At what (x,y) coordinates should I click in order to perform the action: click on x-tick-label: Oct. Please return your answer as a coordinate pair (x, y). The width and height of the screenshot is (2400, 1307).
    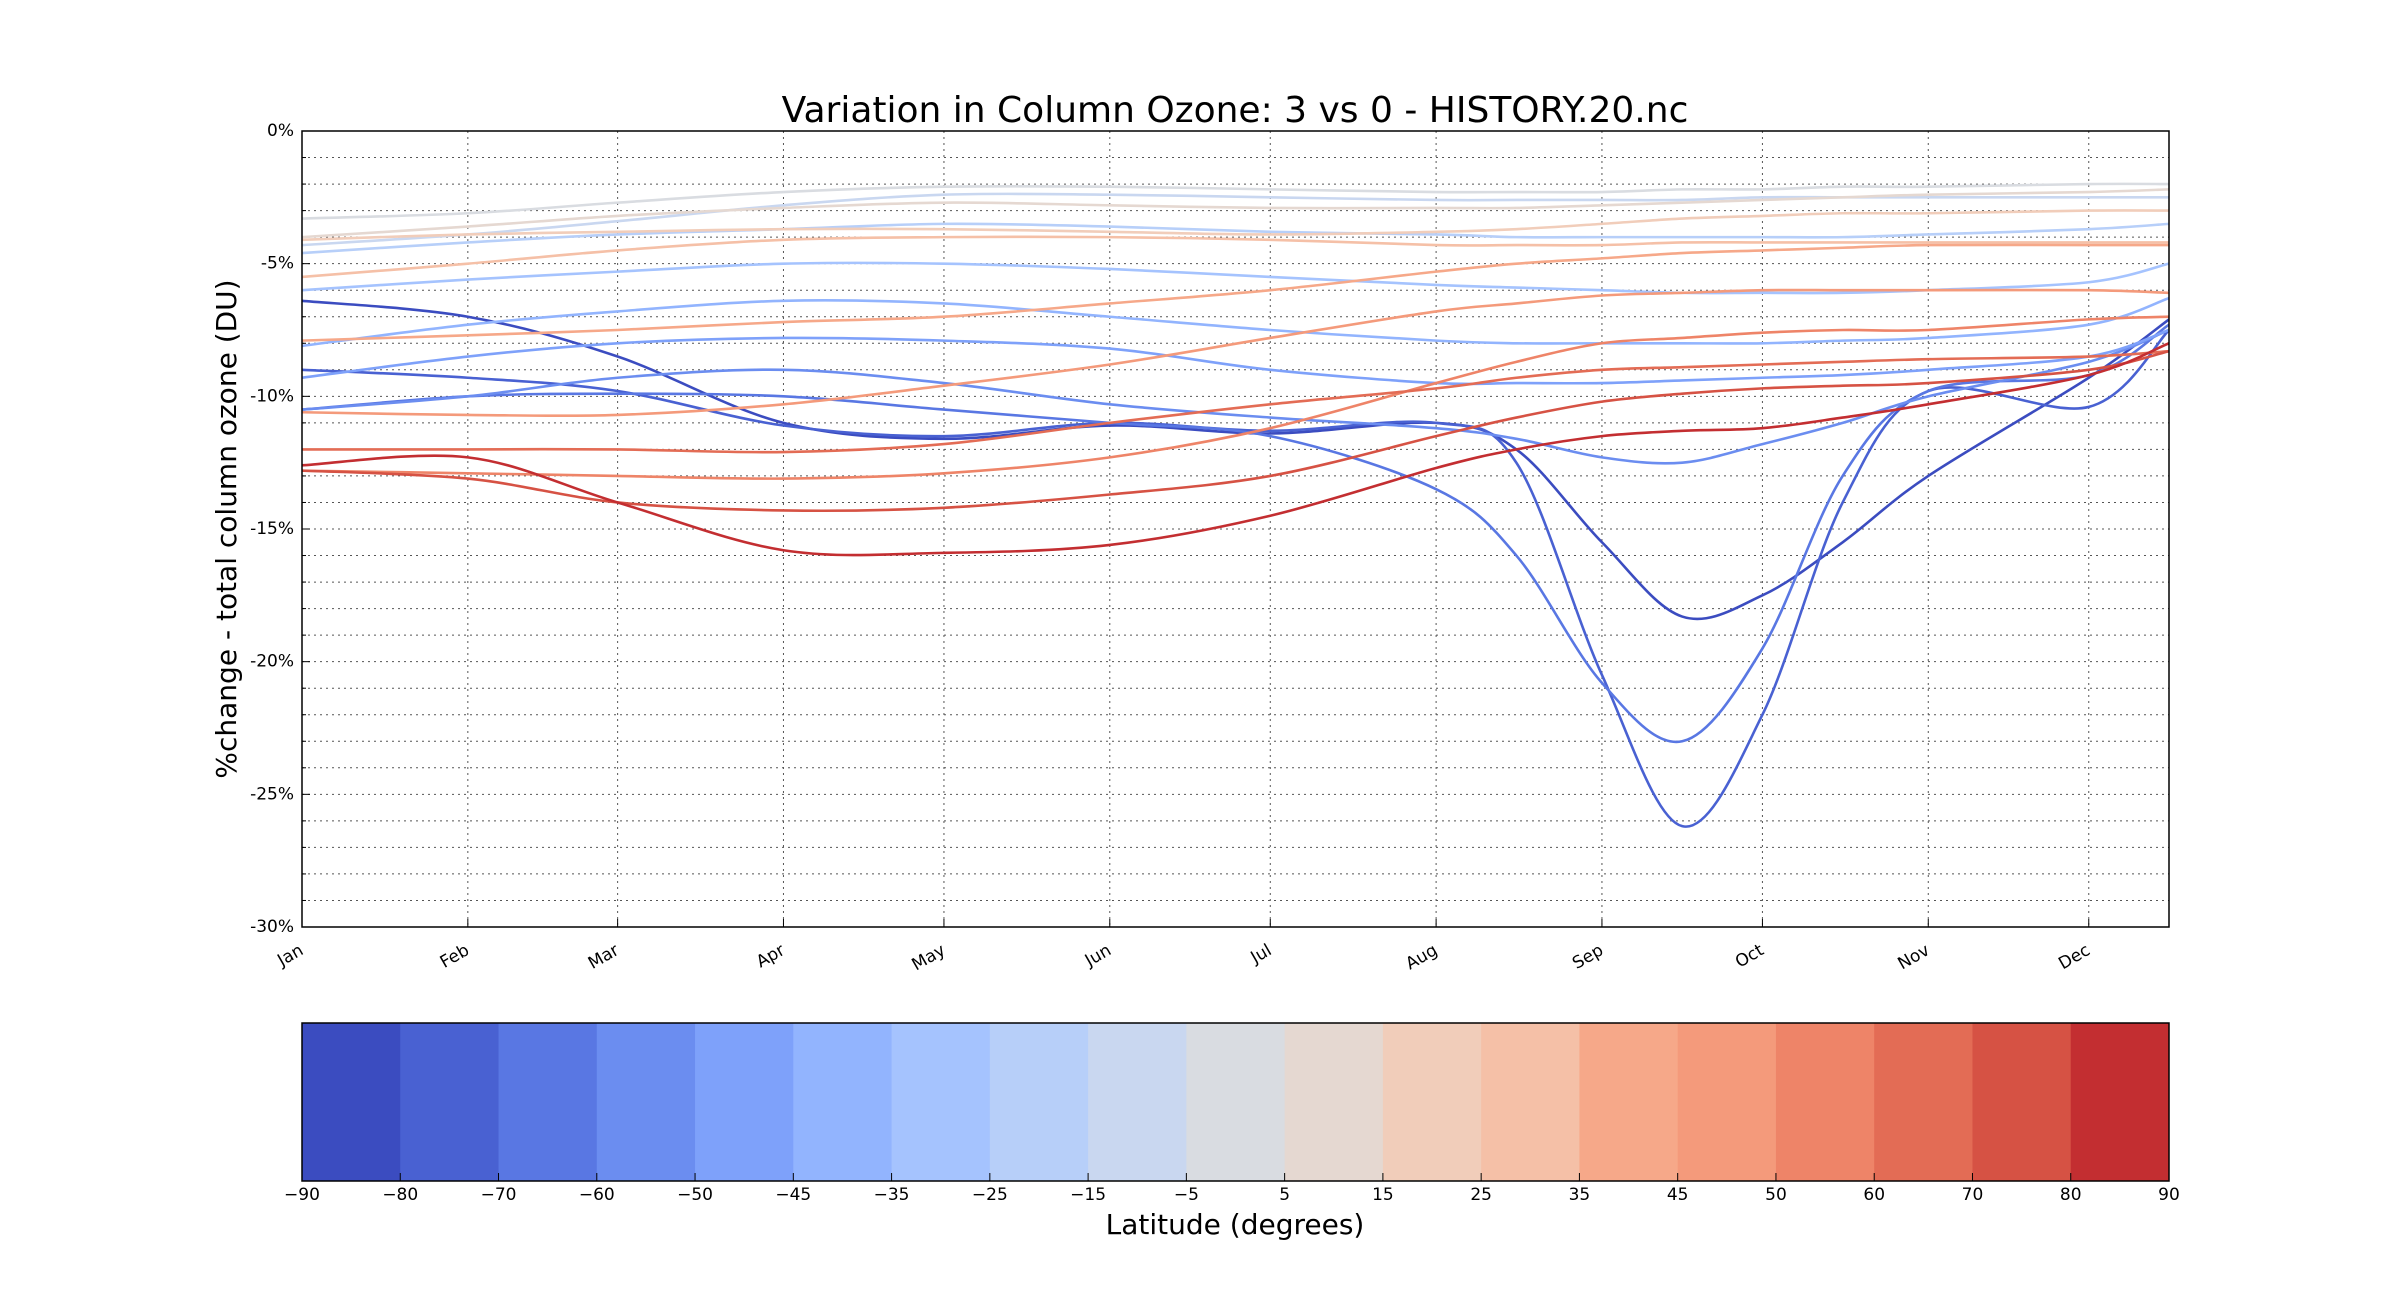
    Looking at the image, I should click on (1750, 956).